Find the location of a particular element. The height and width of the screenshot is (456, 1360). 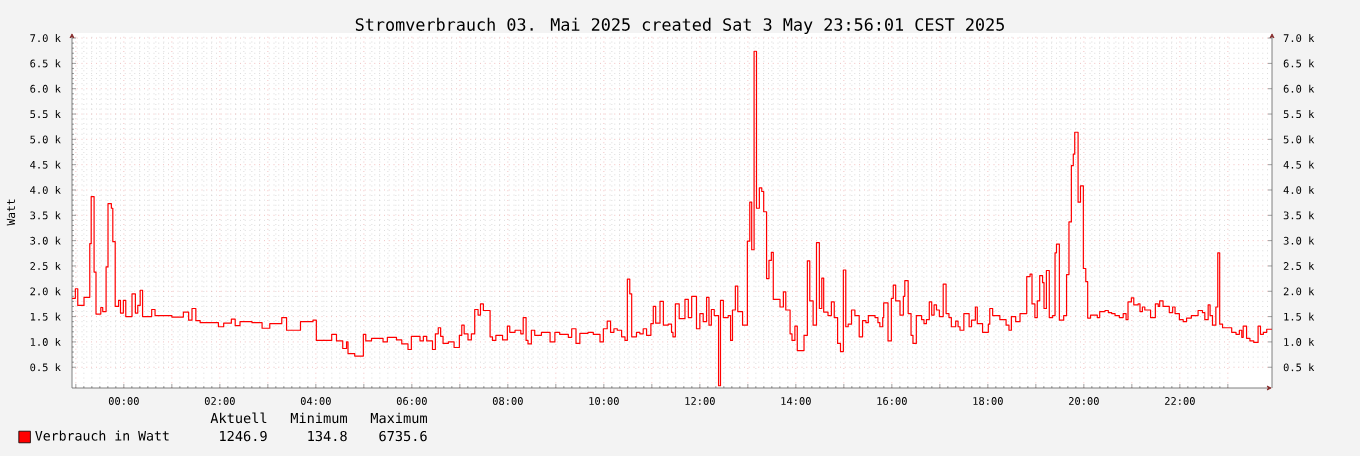

y-axis-title: Watt is located at coordinates (11, 212).